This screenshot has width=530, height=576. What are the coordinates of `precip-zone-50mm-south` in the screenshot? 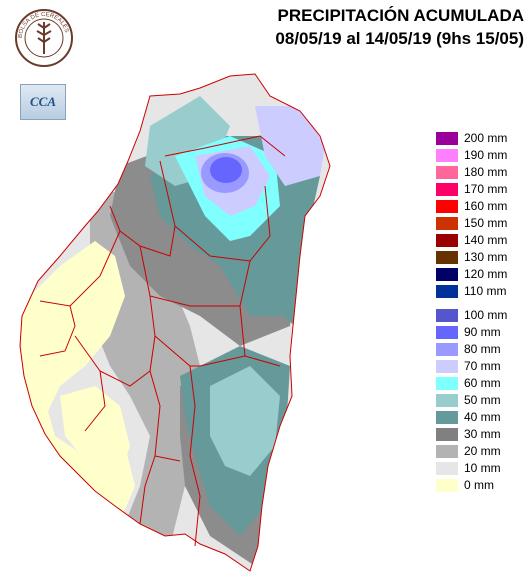 It's located at (245, 421).